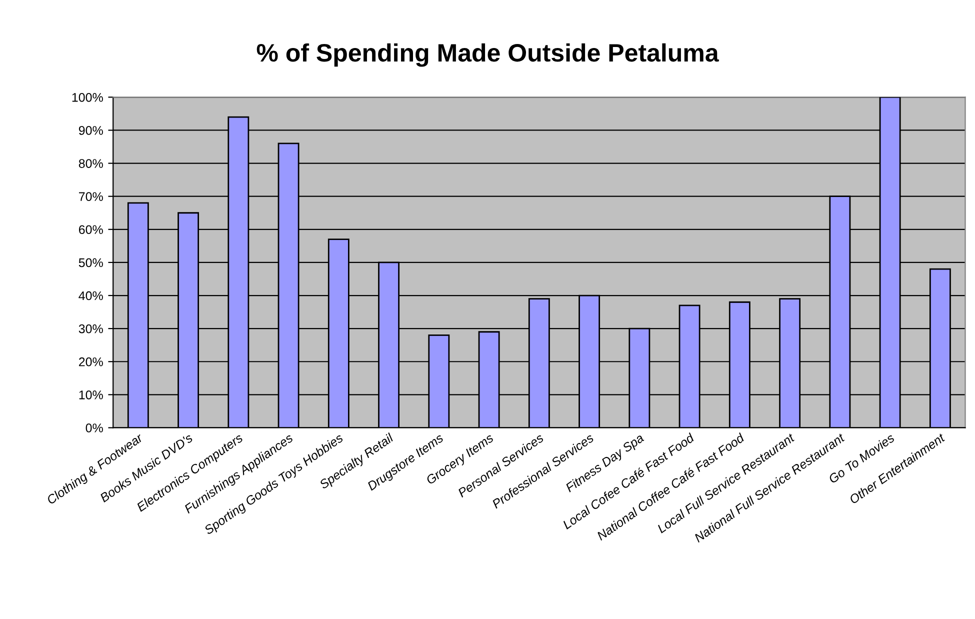 This screenshot has width=975, height=619. What do you see at coordinates (91, 395) in the screenshot?
I see `y-tick-label: 10%` at bounding box center [91, 395].